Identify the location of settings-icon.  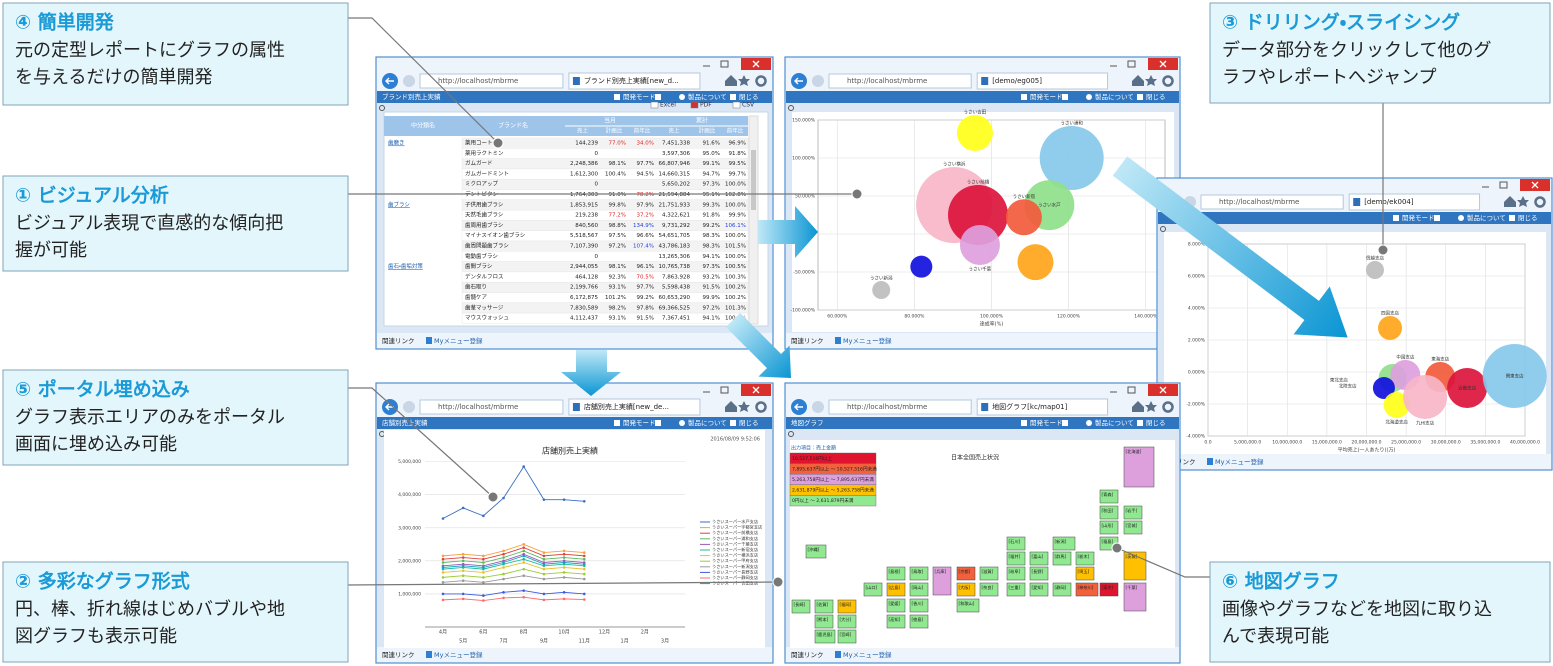
(1540, 202).